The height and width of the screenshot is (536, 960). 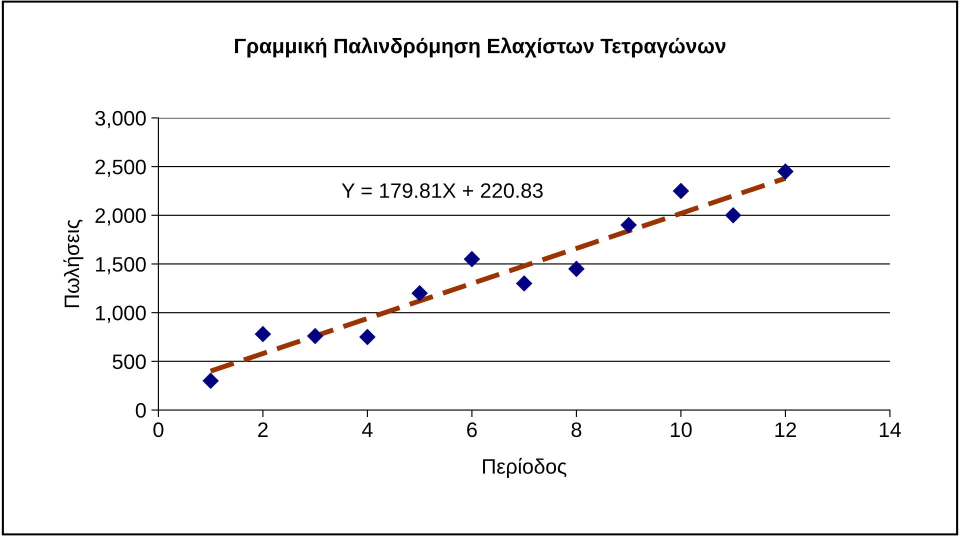 What do you see at coordinates (442, 190) in the screenshot?
I see `annotation: Y = 179.81X + 220.83` at bounding box center [442, 190].